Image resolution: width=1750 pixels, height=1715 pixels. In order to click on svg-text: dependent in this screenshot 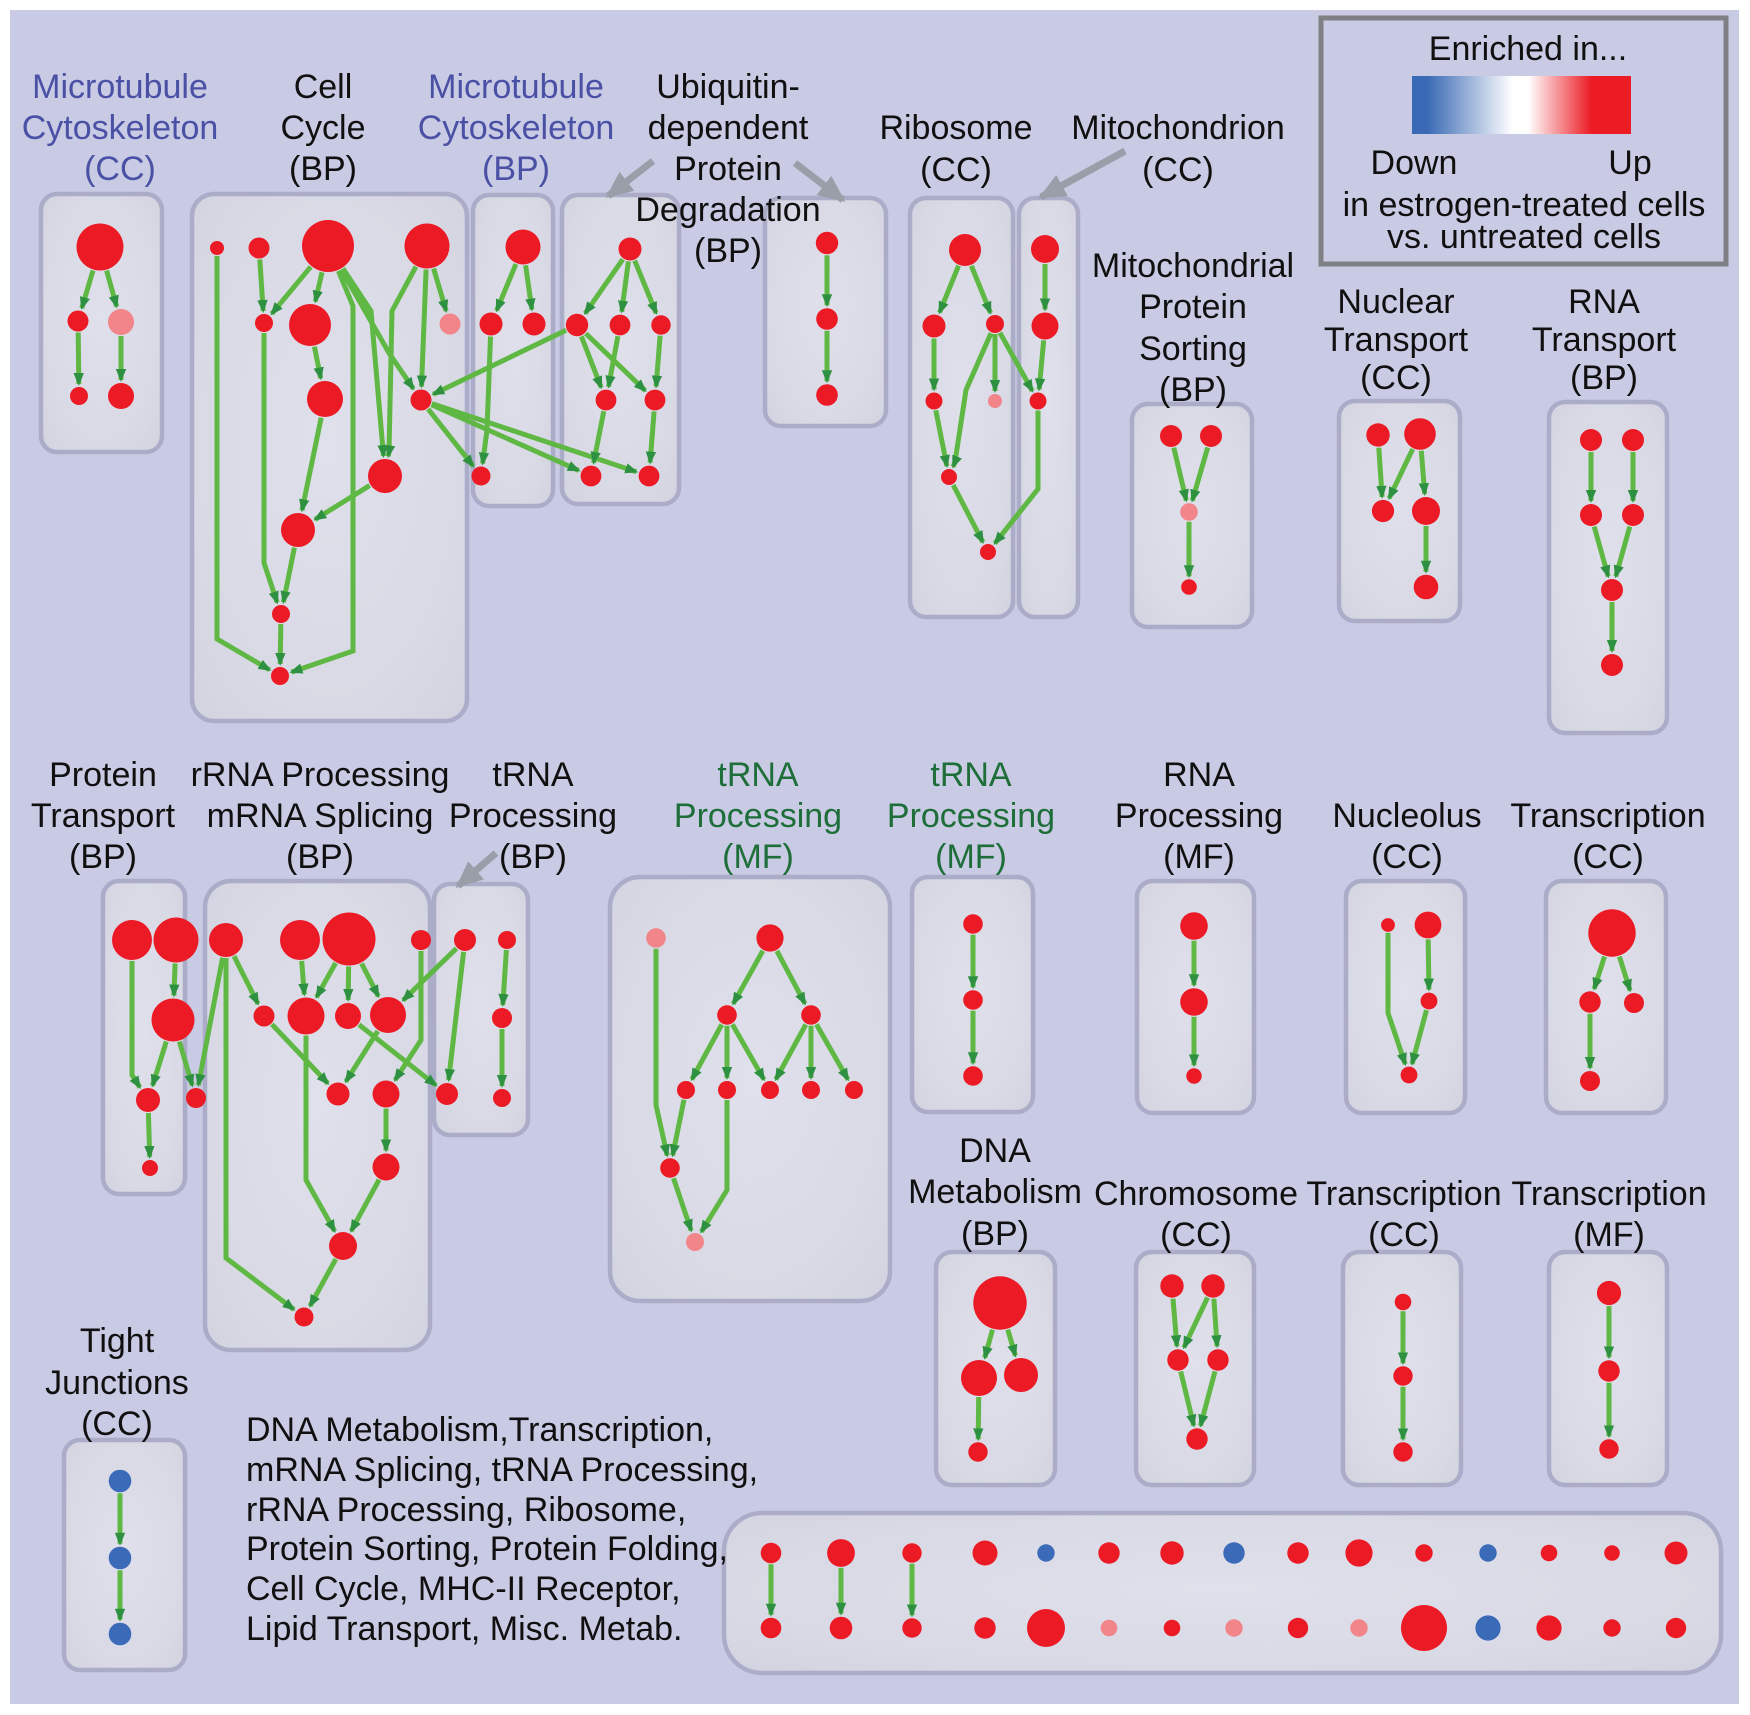, I will do `click(728, 128)`.